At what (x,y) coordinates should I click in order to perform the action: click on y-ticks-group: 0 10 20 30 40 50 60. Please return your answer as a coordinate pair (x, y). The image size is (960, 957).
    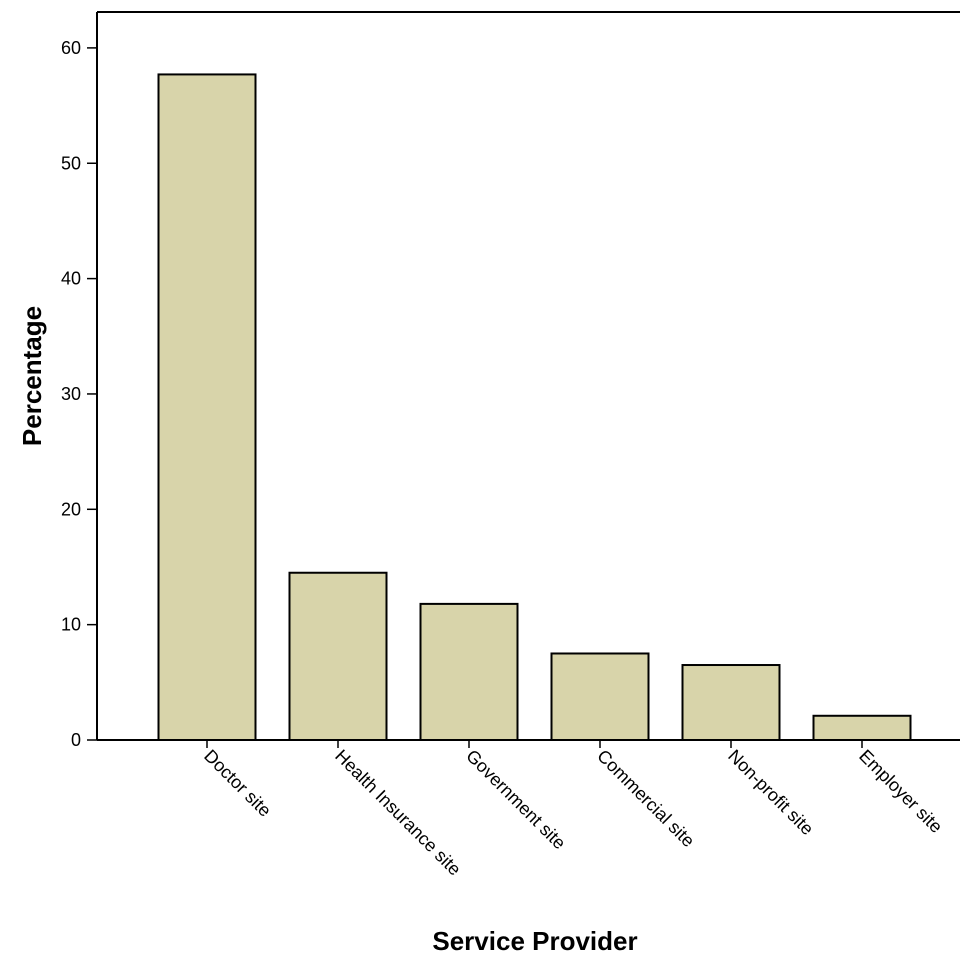
    Looking at the image, I should click on (79, 394).